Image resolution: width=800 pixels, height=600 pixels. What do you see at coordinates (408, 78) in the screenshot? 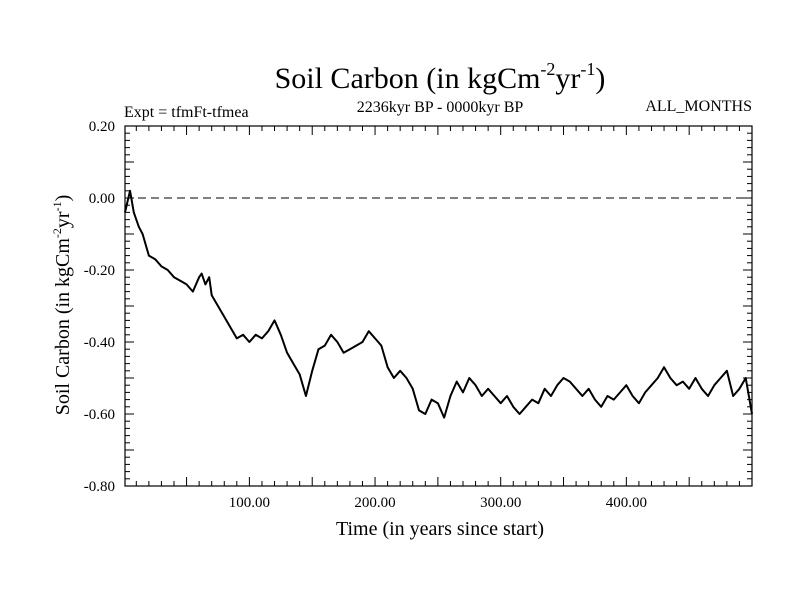
I see `chart-title-main: Soil Carbon (in kgCm` at bounding box center [408, 78].